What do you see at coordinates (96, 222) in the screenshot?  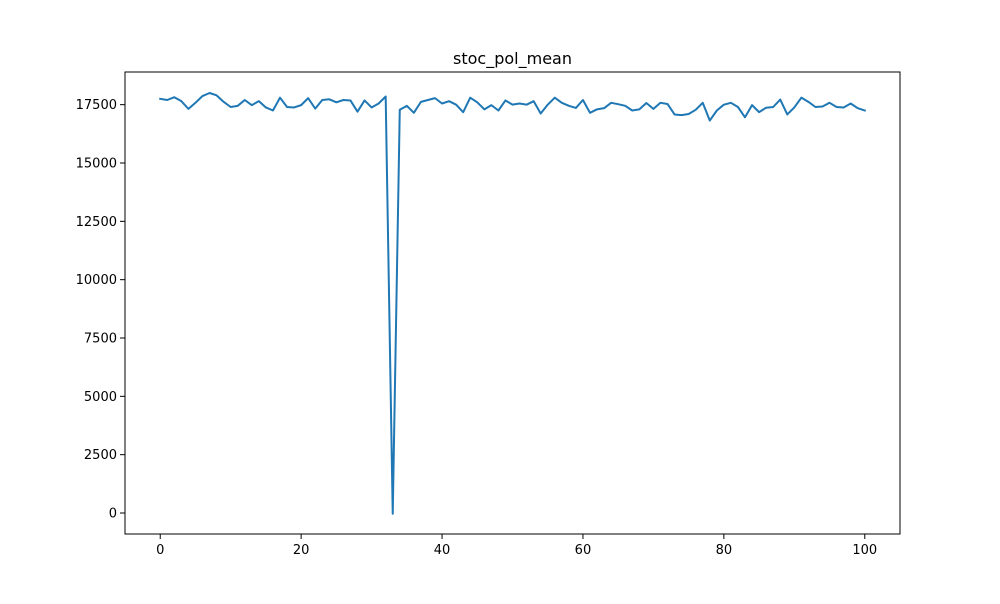 I see `y-tick-label: 12500` at bounding box center [96, 222].